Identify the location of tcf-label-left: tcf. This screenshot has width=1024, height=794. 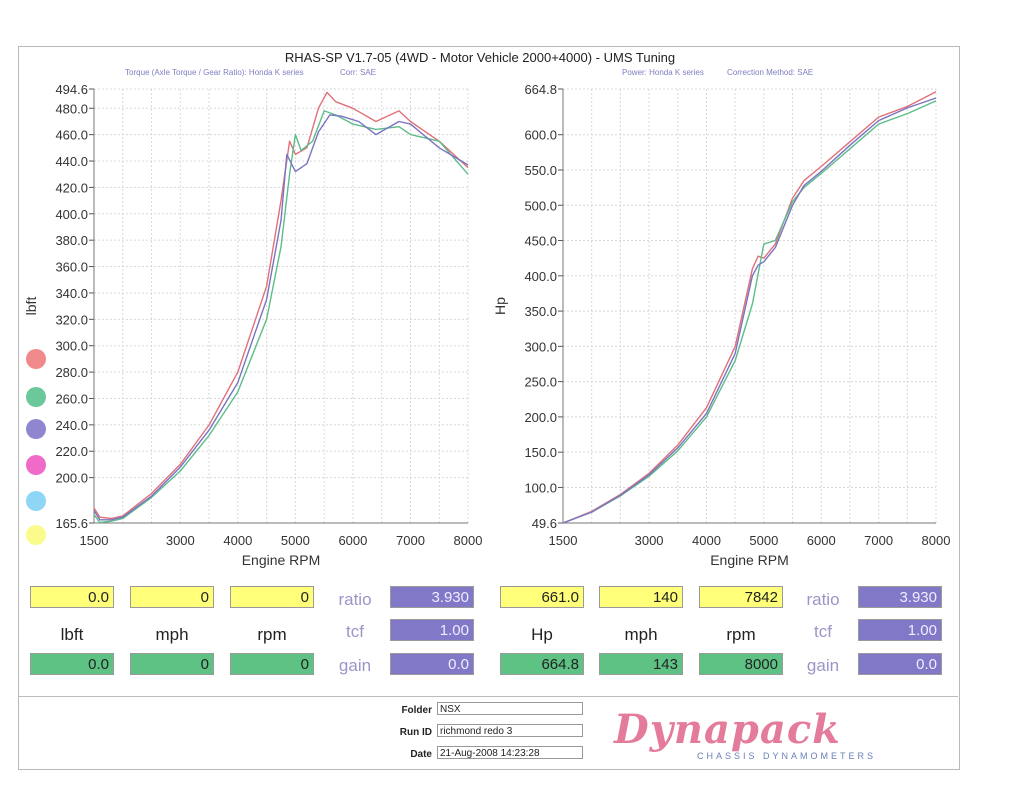
(355, 631).